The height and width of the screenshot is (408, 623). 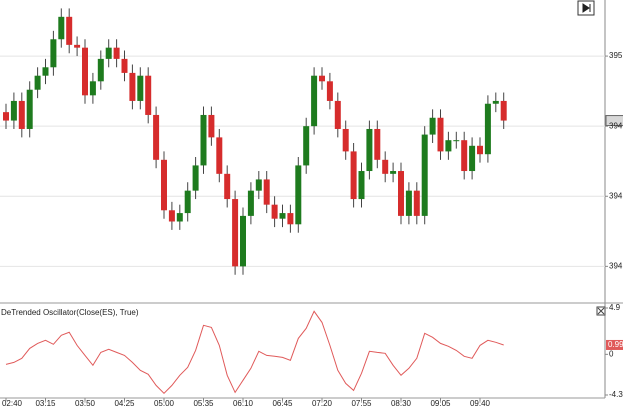 I want to click on x-tick-label: 03:15, so click(x=45, y=403).